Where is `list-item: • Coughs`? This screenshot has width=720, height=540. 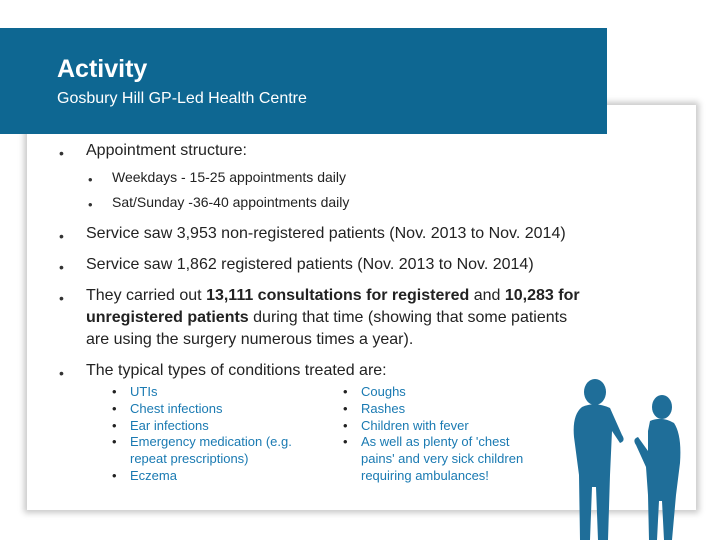
list-item: • Coughs is located at coordinates (374, 391).